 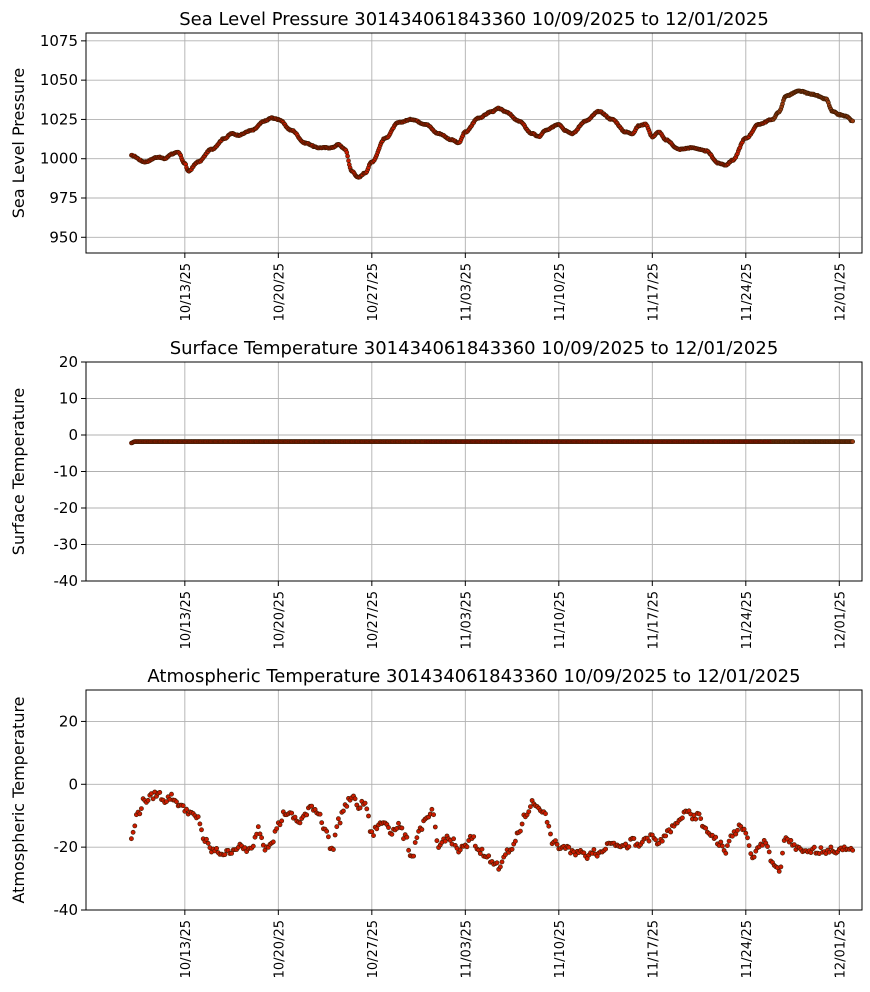 I want to click on y-axis-label: Surface Temperature, so click(x=18, y=471).